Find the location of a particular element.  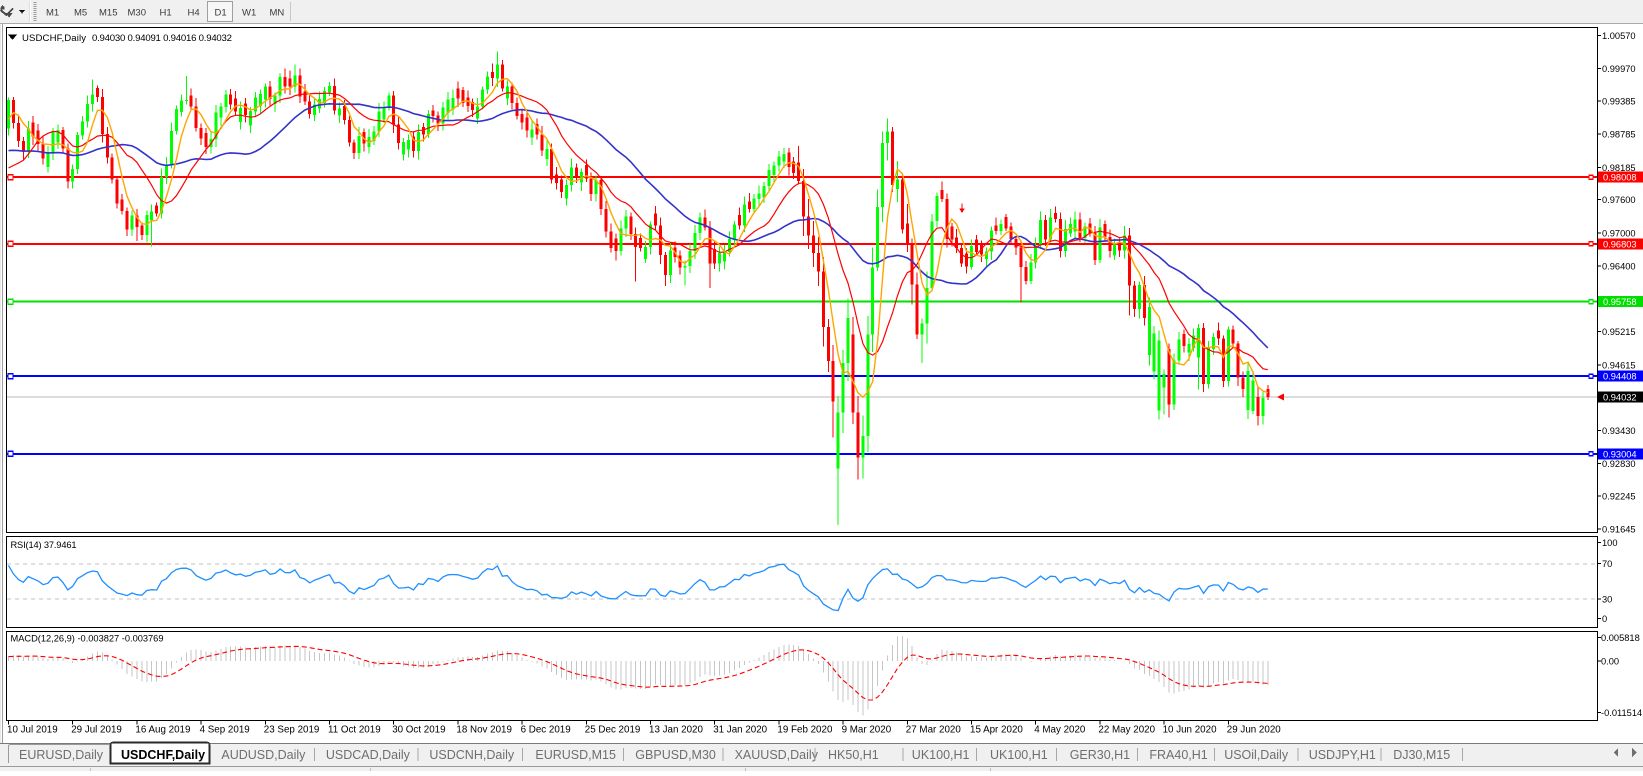

svg-text: 6 Dec 2019 is located at coordinates (546, 730).